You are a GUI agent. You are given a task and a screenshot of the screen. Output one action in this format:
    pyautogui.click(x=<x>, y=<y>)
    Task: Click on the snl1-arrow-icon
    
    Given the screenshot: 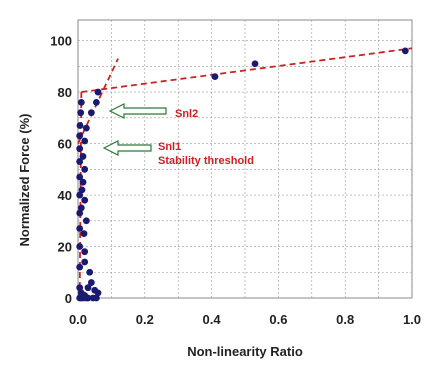 What is the action you would take?
    pyautogui.click(x=127, y=148)
    